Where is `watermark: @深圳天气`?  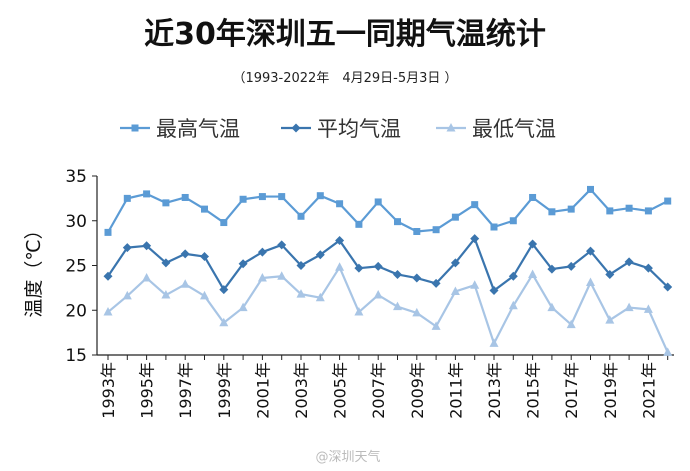
watermark: @深圳天气 is located at coordinates (347, 457).